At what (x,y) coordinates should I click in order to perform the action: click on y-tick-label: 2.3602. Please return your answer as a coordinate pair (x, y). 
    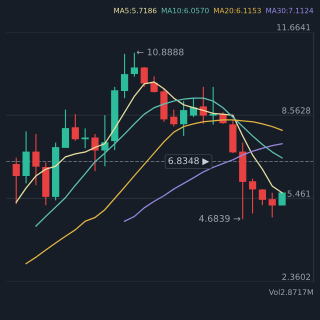
    Looking at the image, I should click on (296, 277).